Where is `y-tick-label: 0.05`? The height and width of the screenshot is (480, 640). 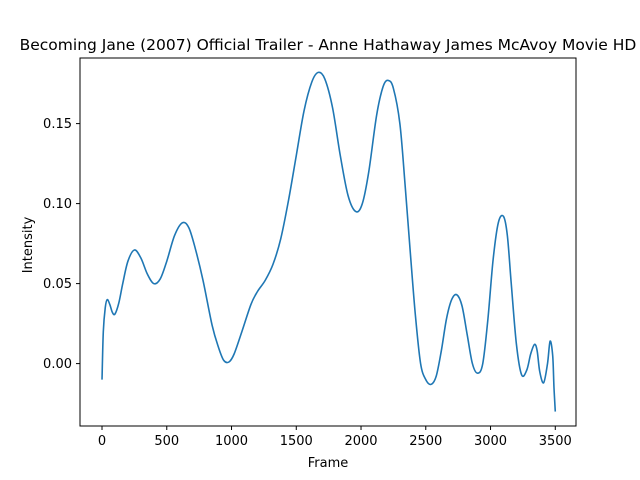 y-tick-label: 0.05 is located at coordinates (57, 284).